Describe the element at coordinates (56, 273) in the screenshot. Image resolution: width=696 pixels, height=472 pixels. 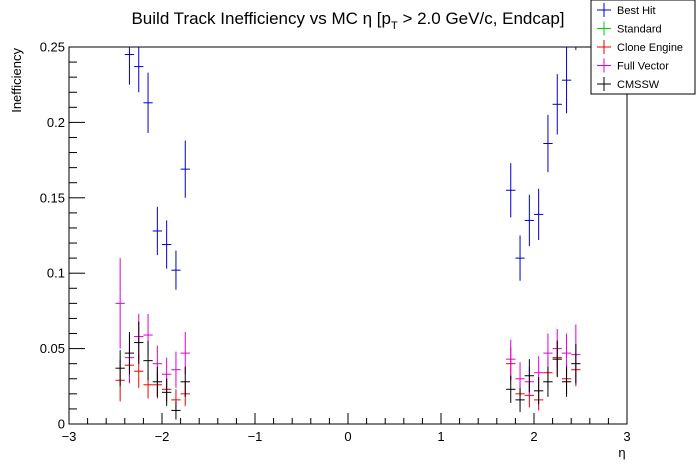
I see `y-tick-label: 0.1` at that location.